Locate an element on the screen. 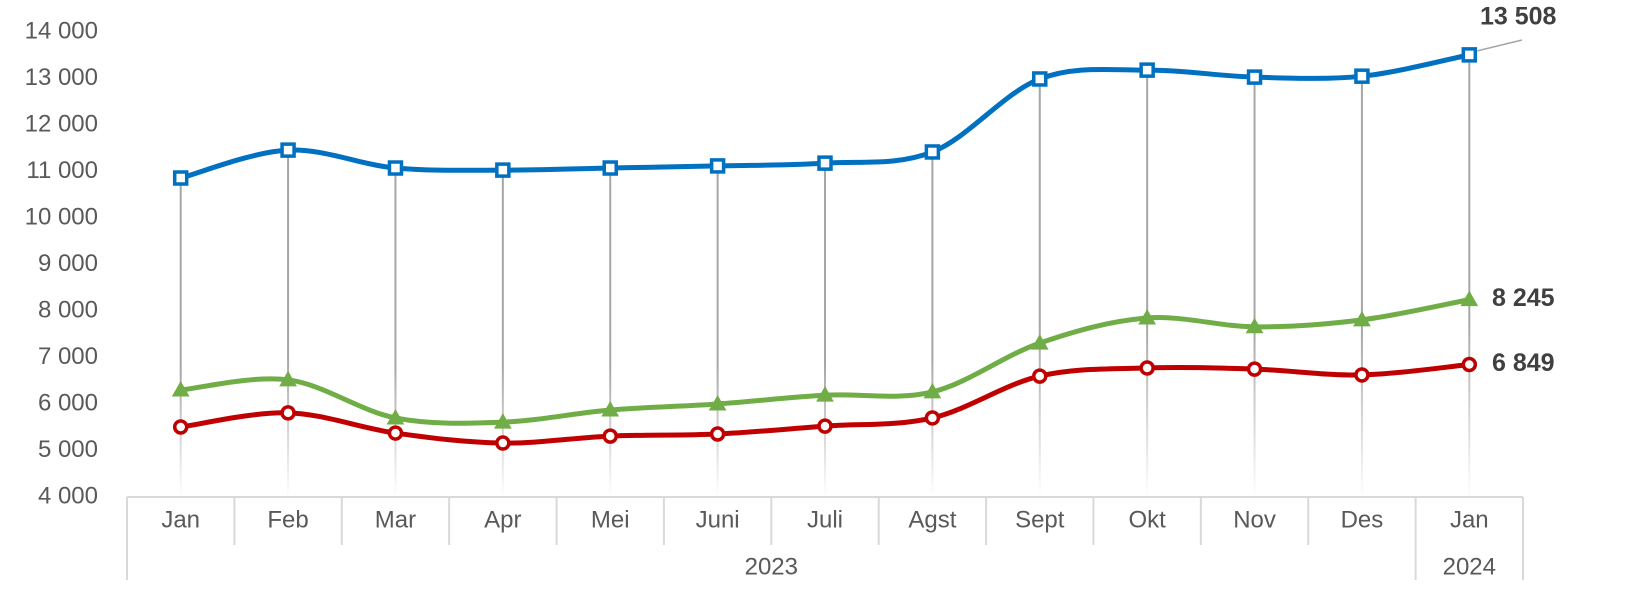 The image size is (1633, 604). x-tick-label: Juli is located at coordinates (825, 519).